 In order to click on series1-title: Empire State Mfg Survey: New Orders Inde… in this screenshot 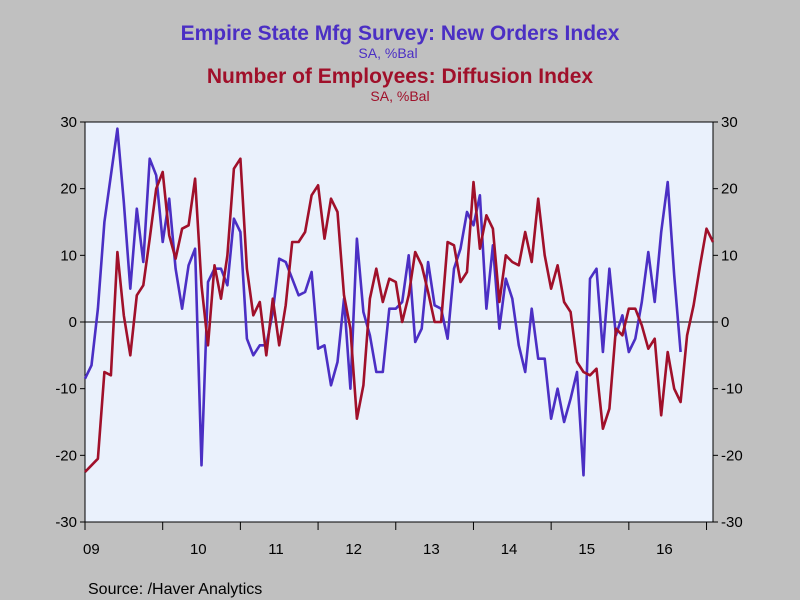, I will do `click(400, 33)`.